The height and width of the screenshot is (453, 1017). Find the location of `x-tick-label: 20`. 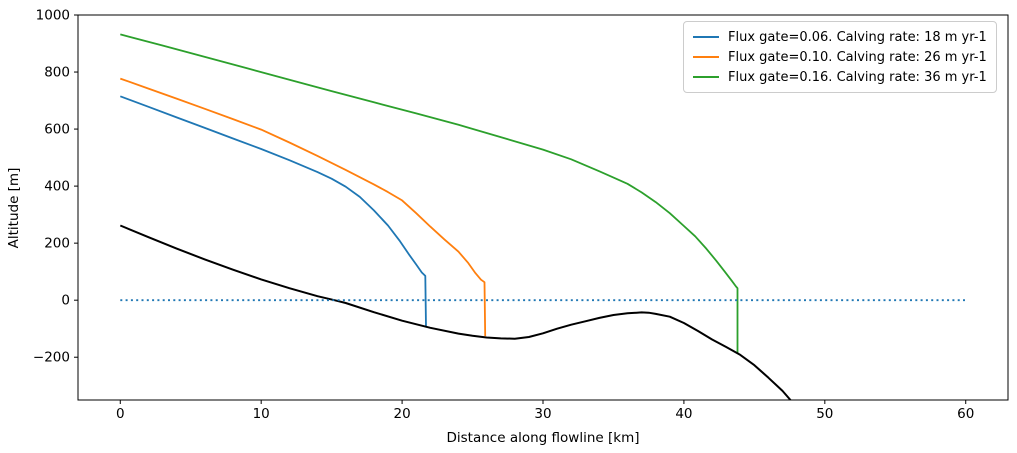

x-tick-label: 20 is located at coordinates (401, 414).